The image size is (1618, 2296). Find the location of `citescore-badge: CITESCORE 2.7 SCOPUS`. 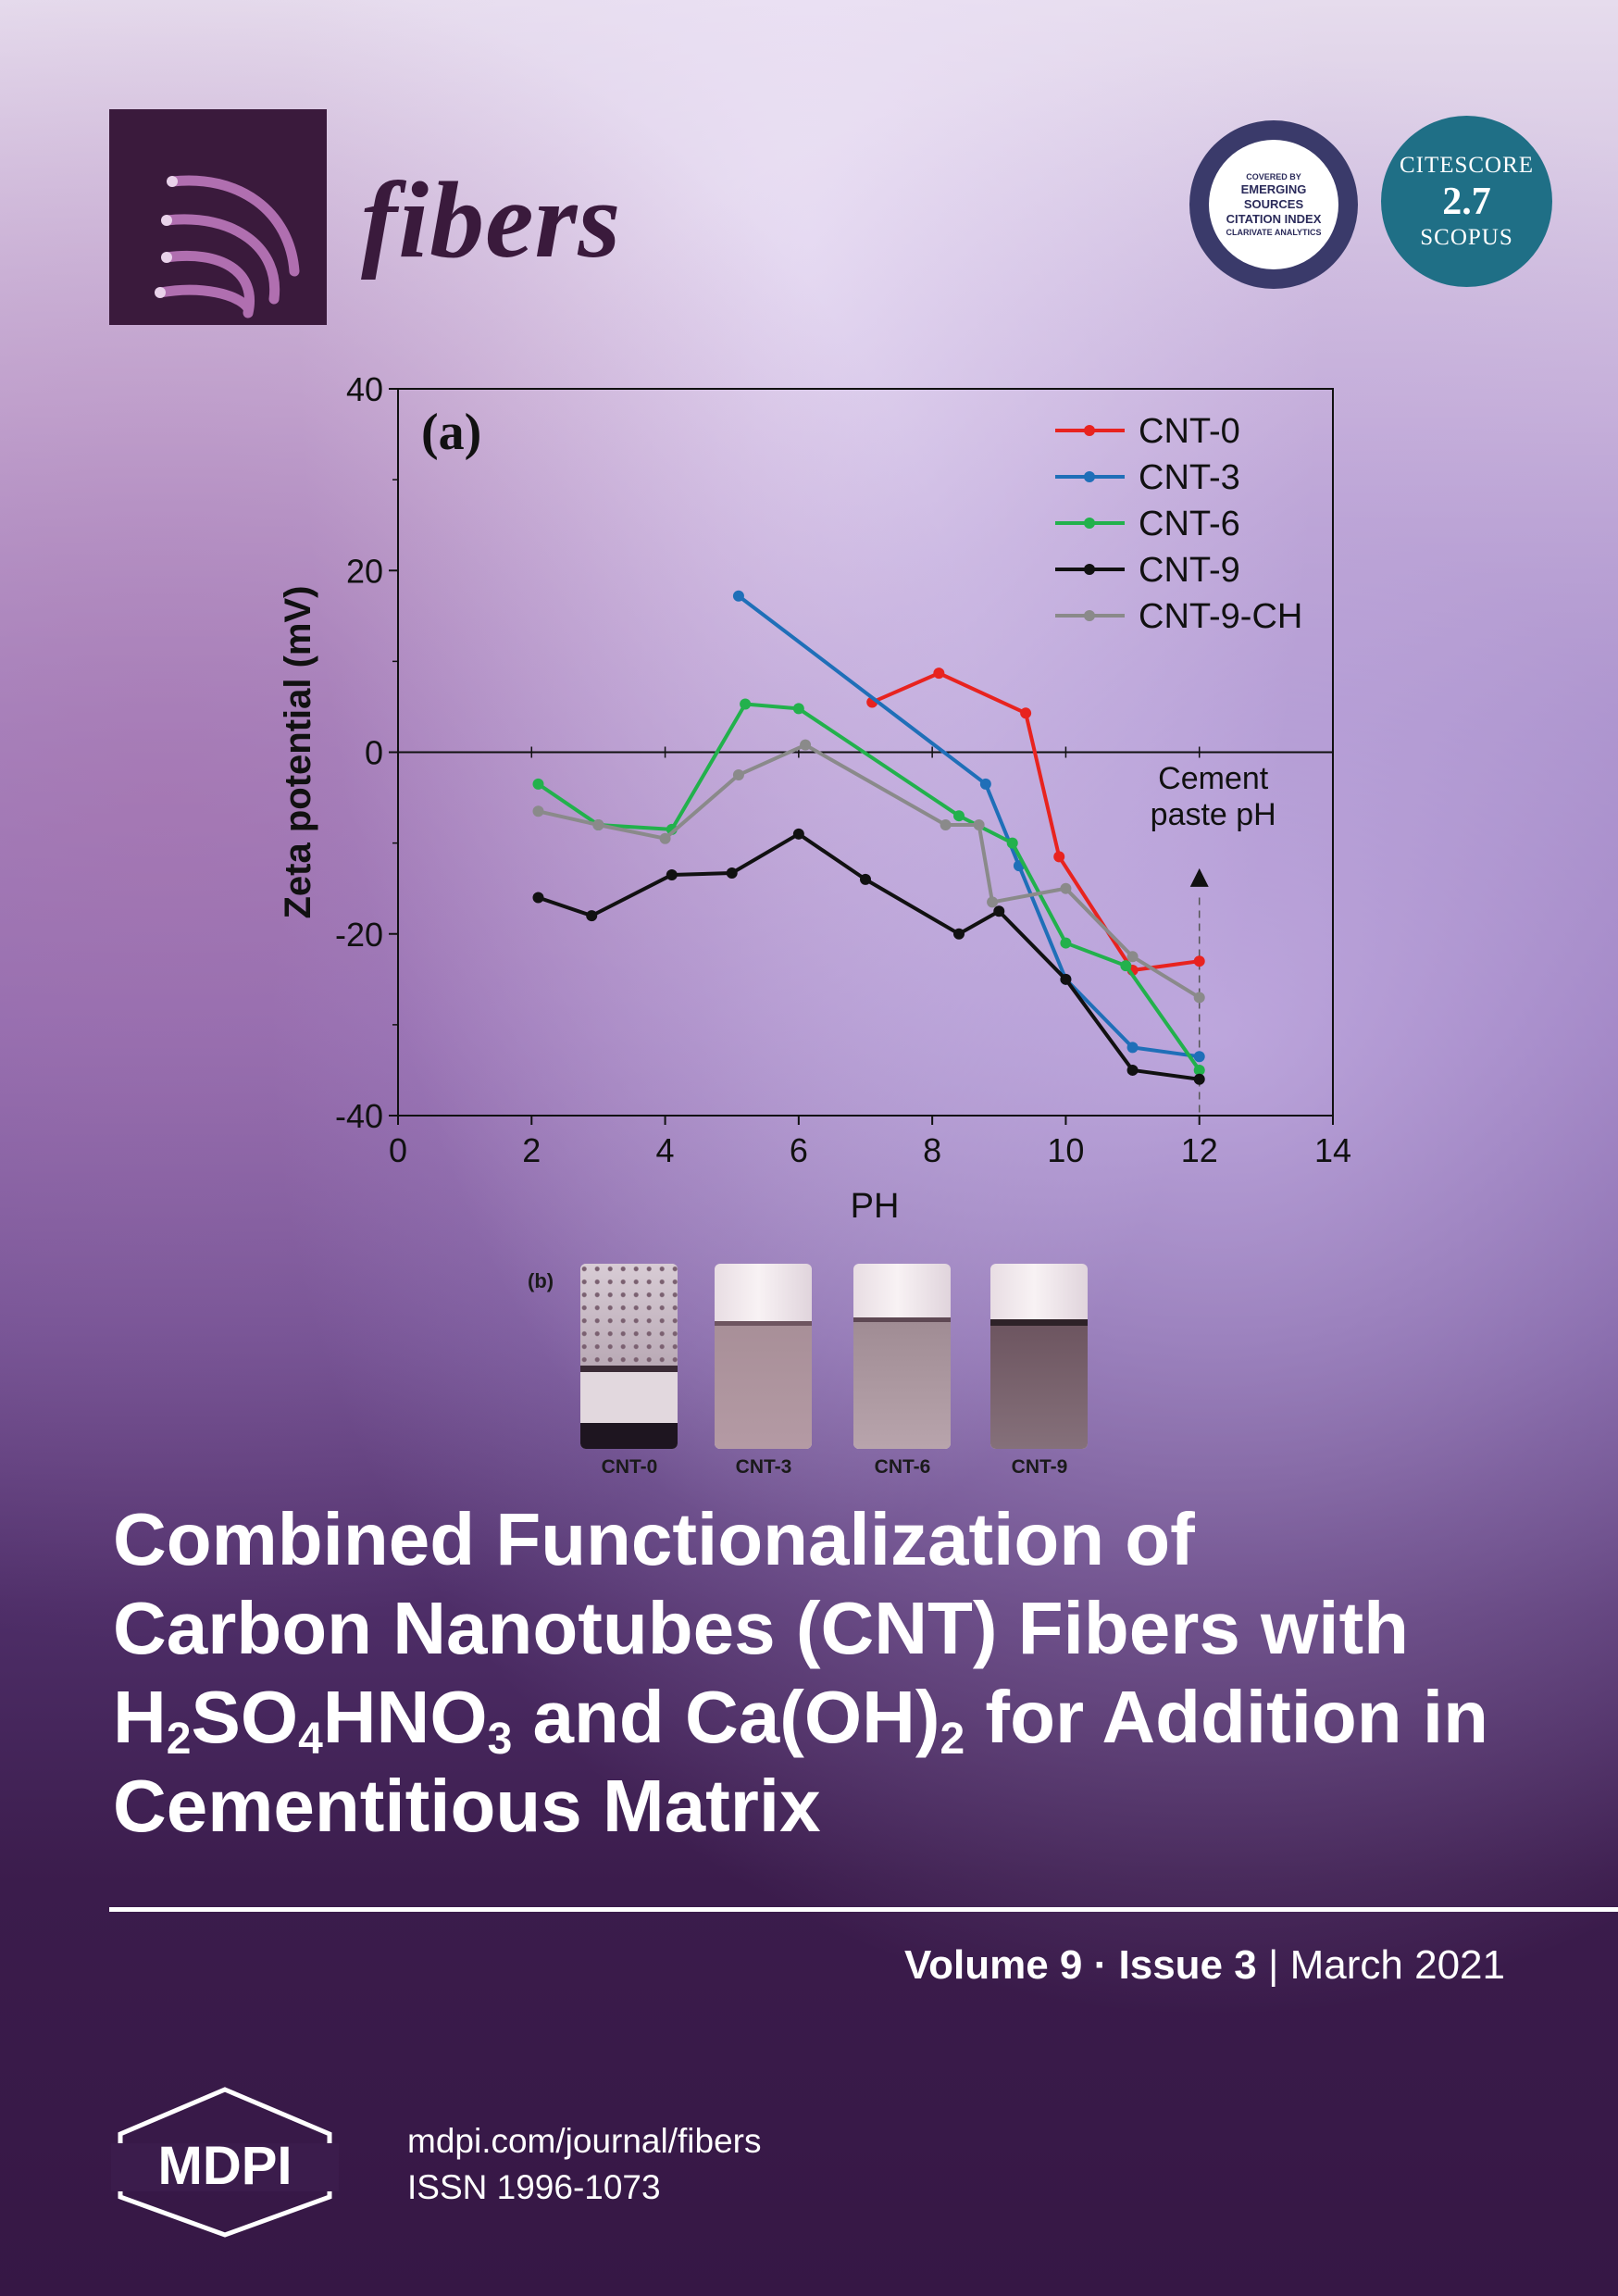

citescore-badge: CITESCORE 2.7 SCOPUS is located at coordinates (1466, 201).